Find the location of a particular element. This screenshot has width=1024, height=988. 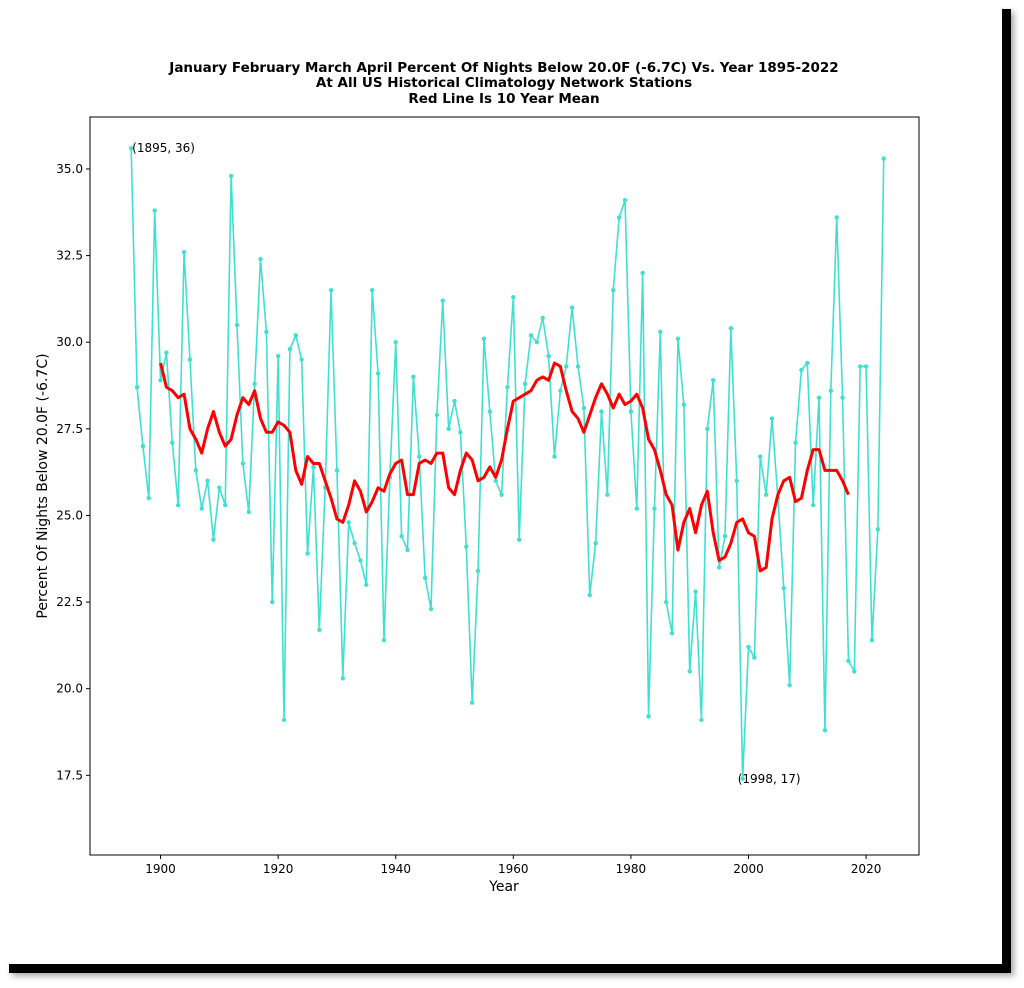

x-tick-label: 2000 is located at coordinates (748, 869).